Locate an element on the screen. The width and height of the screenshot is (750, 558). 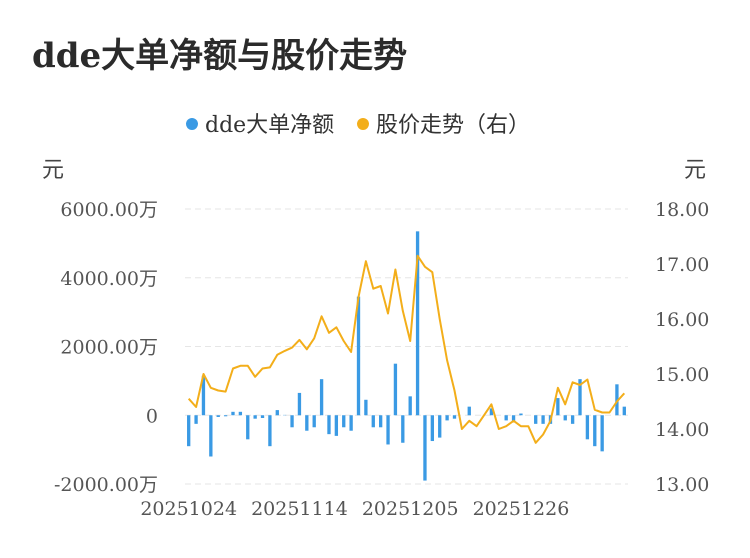
right-tick-label: 18.00 is located at coordinates (682, 210).